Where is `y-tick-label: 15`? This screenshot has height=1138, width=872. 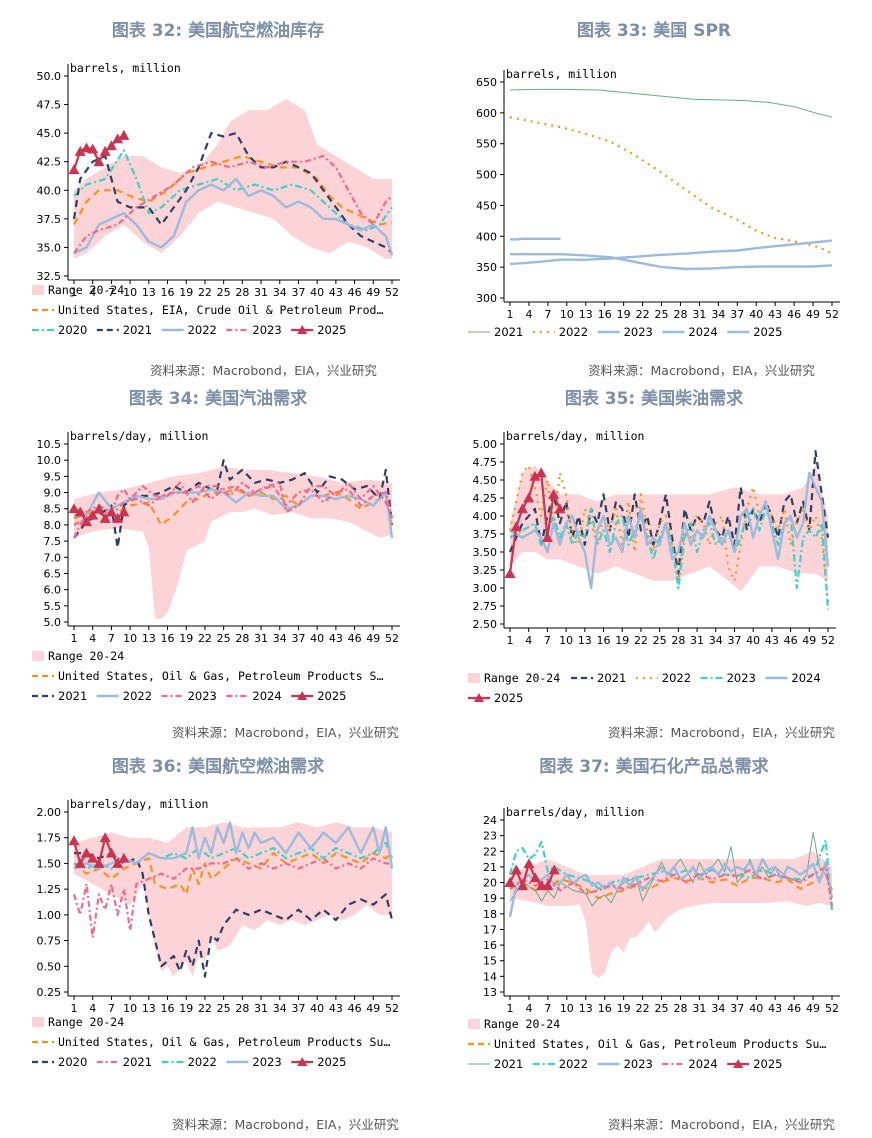 y-tick-label: 15 is located at coordinates (490, 961).